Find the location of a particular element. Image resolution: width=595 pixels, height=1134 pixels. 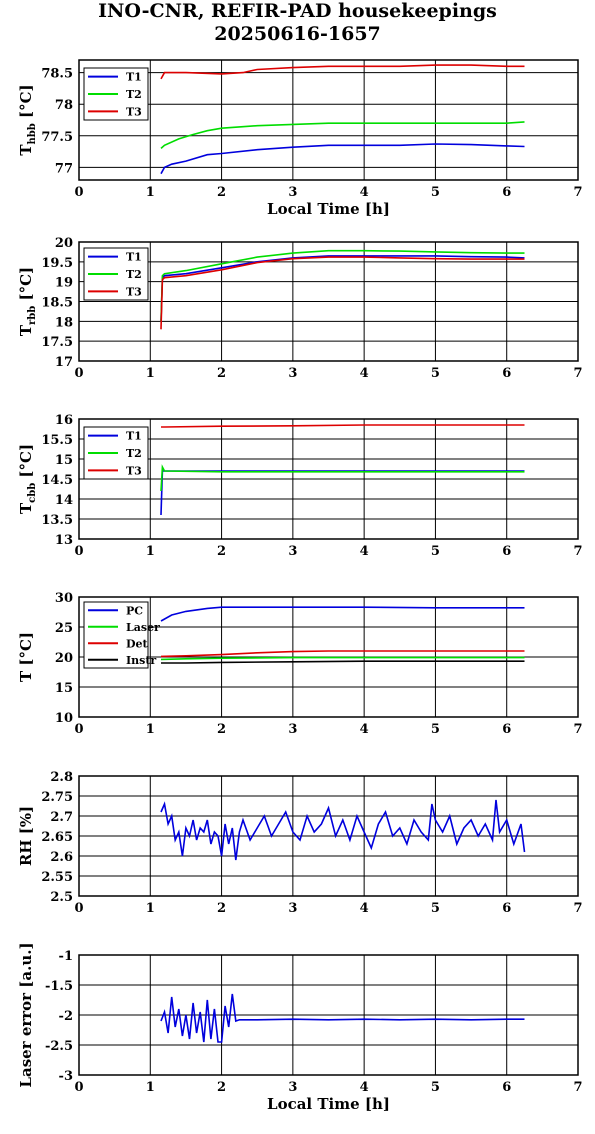

legend-label: T1 is located at coordinates (134, 436).